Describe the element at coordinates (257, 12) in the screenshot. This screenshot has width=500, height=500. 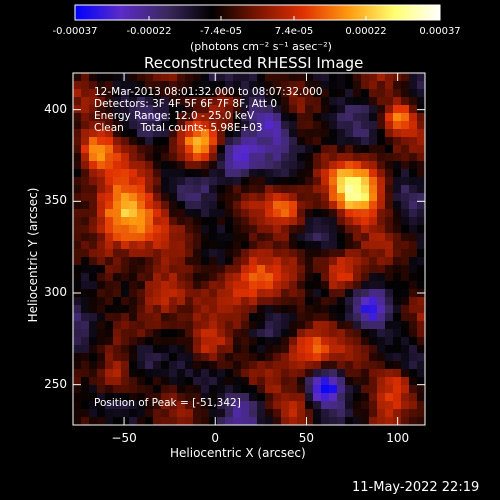
I see `colorbar` at that location.